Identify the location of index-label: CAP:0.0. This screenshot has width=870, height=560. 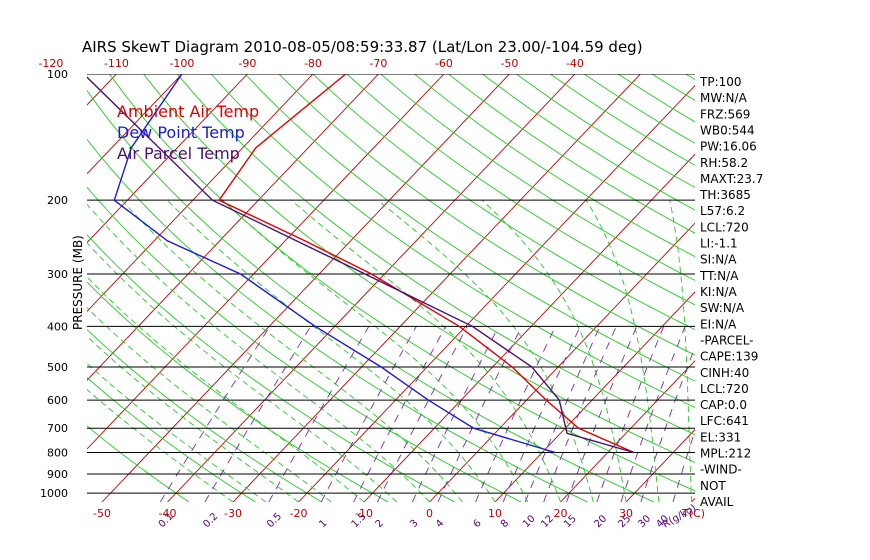
(723, 405).